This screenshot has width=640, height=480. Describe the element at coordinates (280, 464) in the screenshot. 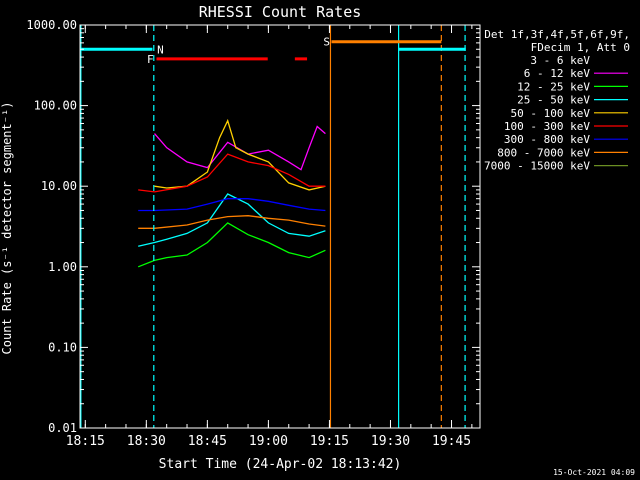

I see `x-axis-label: Start Time (24-Apr-02 18:13:42)` at that location.